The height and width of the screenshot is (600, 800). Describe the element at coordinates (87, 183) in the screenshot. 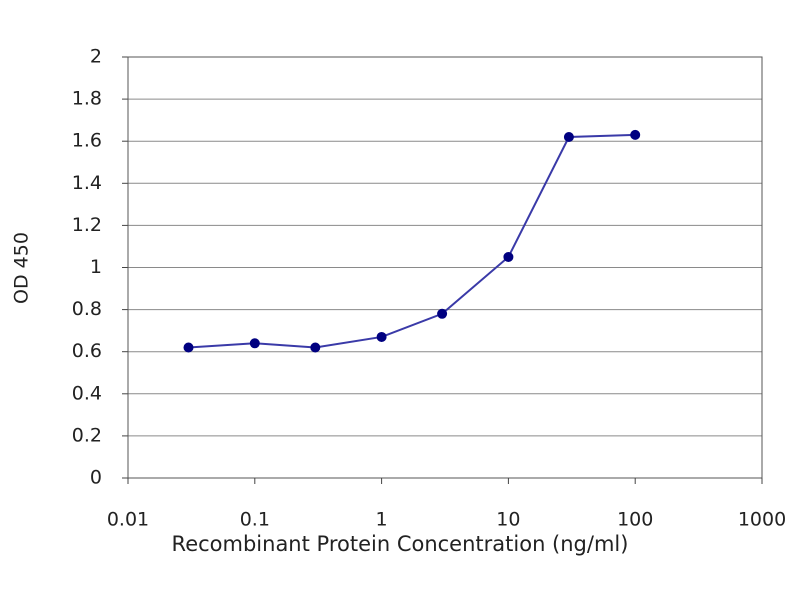

I see `y-tick-label: 1.4` at that location.